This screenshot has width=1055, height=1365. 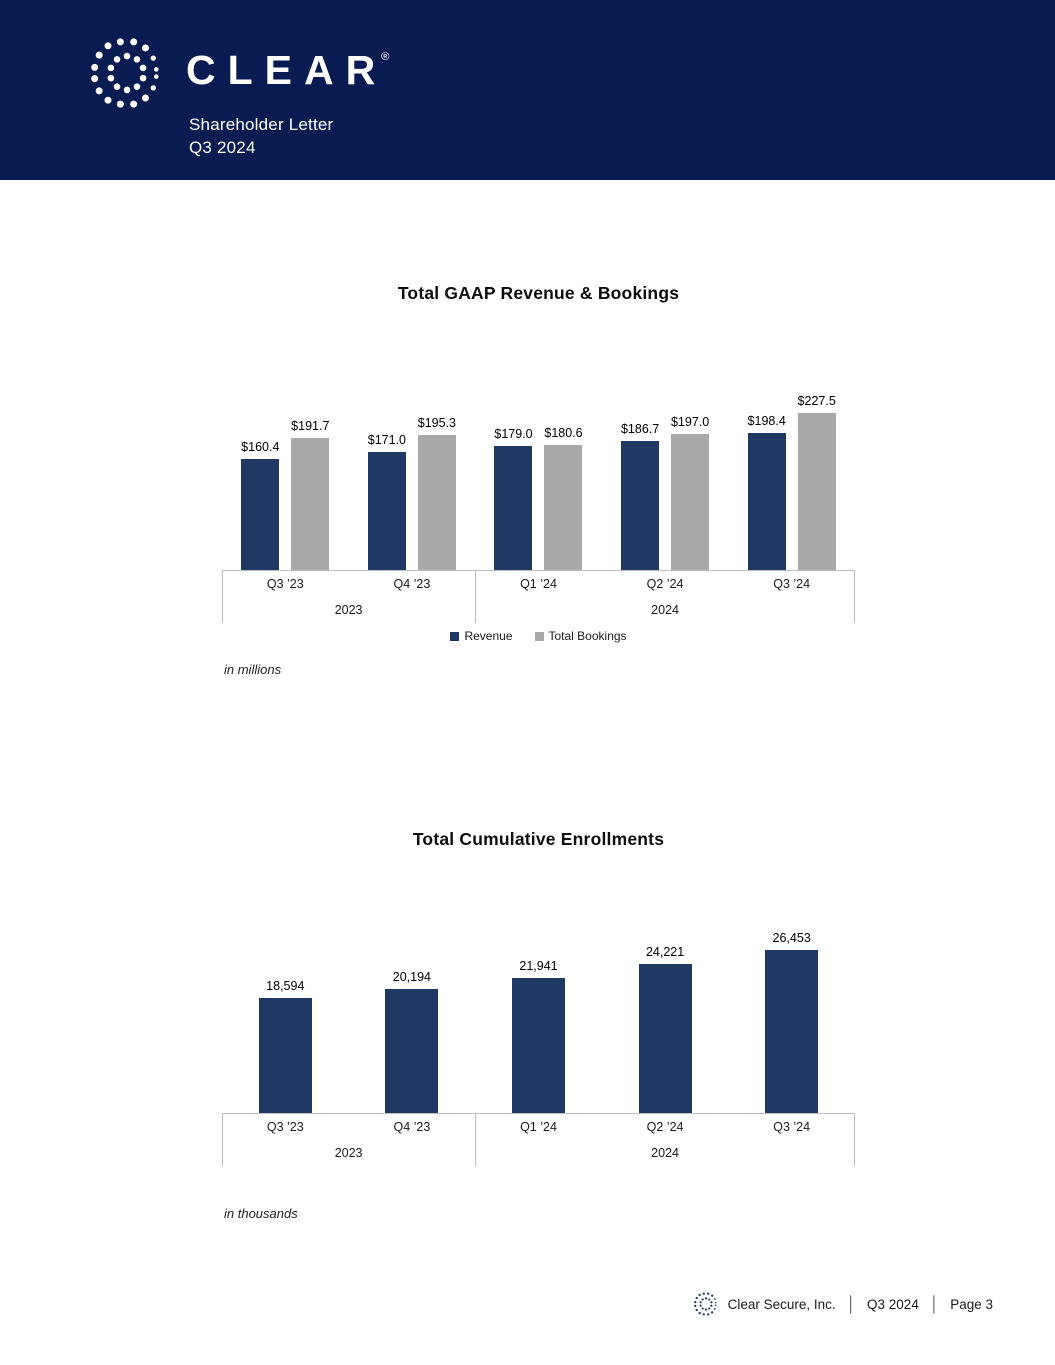 I want to click on header-subtitle: Shareholder Letter Q3 2024, so click(x=261, y=136).